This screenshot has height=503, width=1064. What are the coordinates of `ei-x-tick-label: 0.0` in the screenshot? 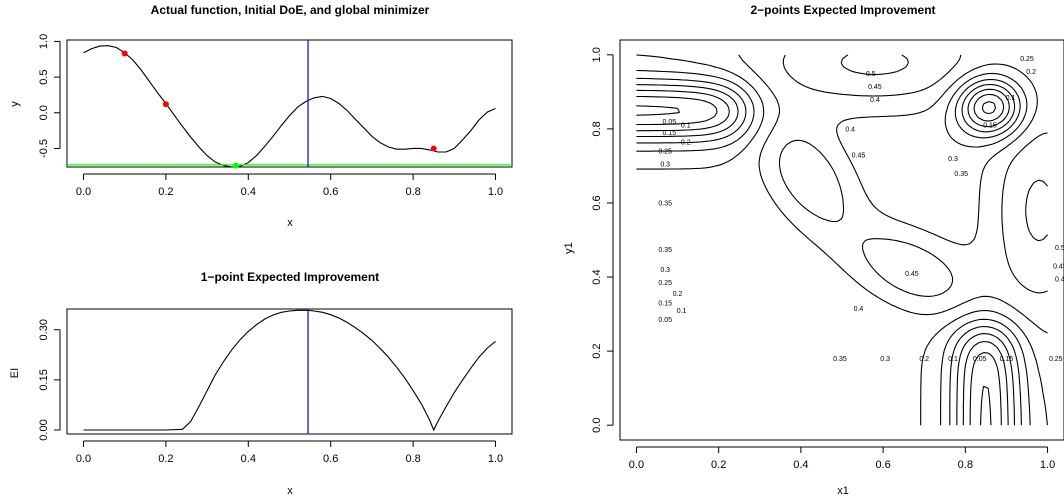 It's located at (83, 459).